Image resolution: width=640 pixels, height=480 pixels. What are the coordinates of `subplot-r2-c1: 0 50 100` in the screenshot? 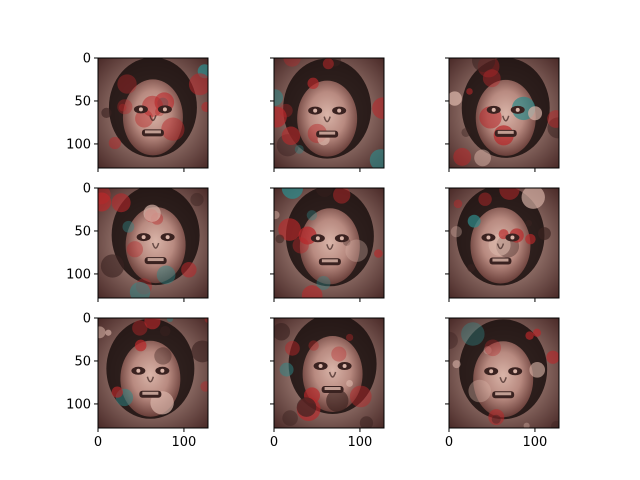 It's located at (137, 242).